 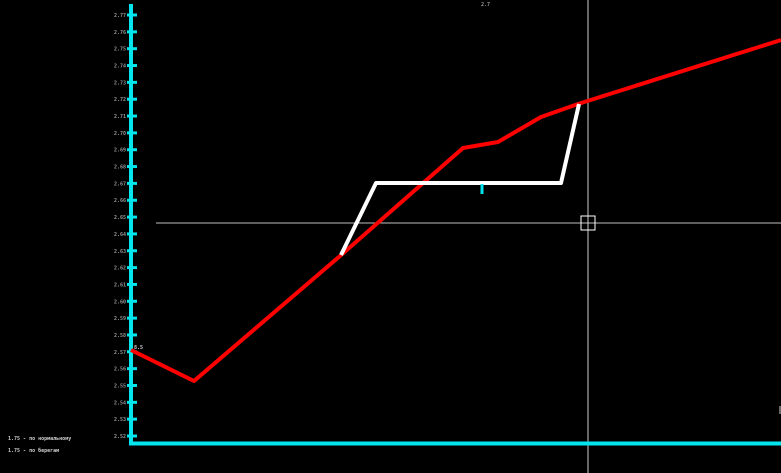 What do you see at coordinates (39, 439) in the screenshot?
I see `legend-line-1: 1.75 - по нормальному` at bounding box center [39, 439].